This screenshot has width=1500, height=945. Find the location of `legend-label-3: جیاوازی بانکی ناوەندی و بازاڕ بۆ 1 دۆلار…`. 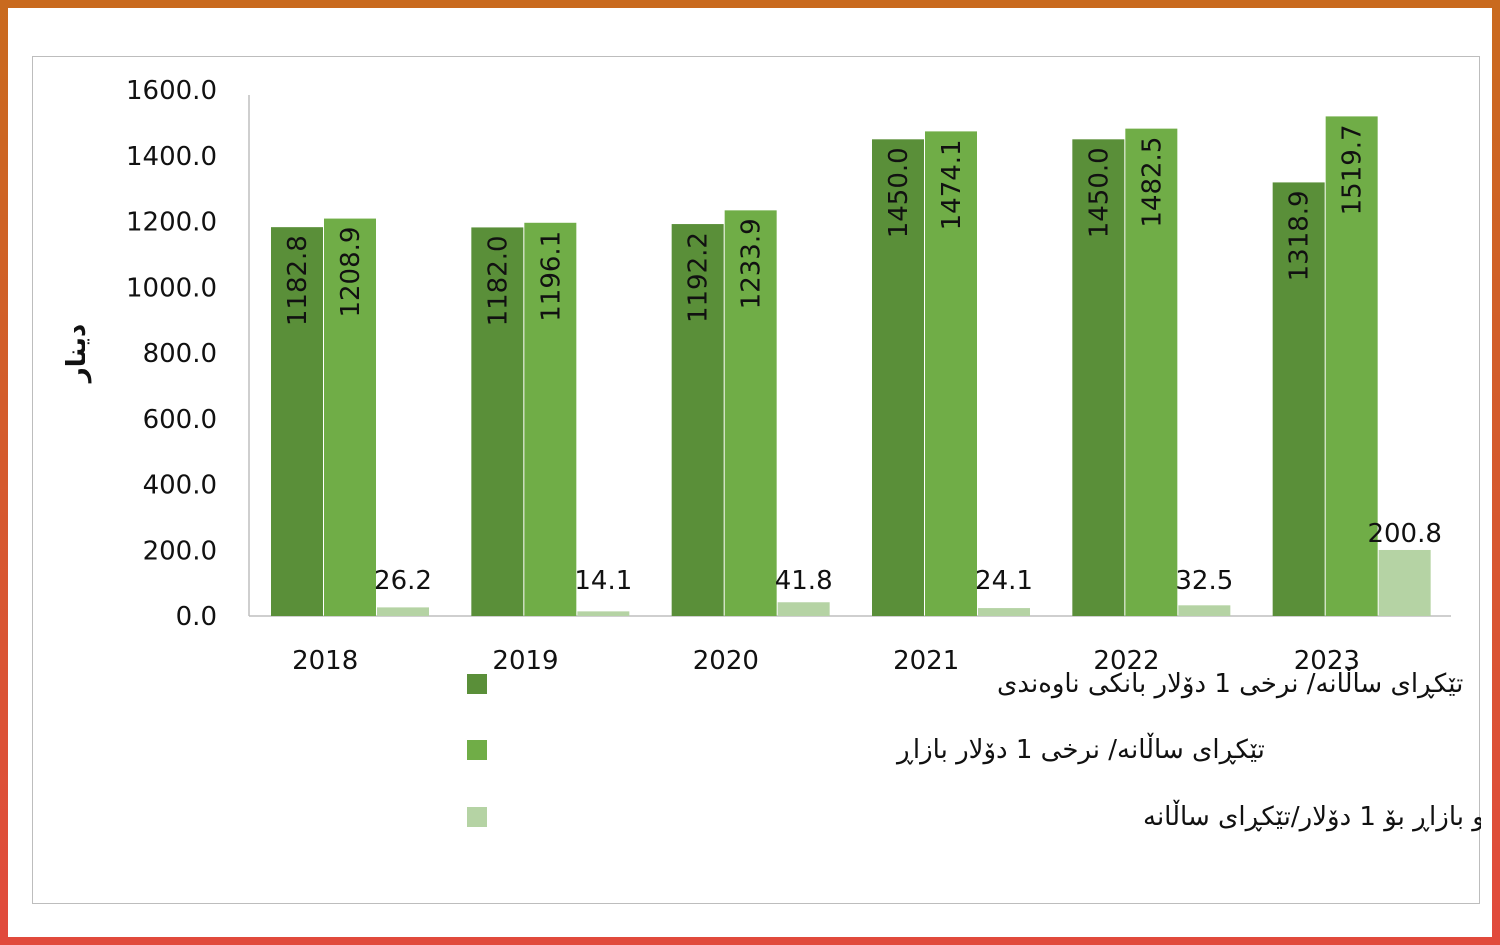

legend-label-3: جیاوازی بانکی ناوەندی و بازاڕ بۆ 1 دۆلار… is located at coordinates (1312, 816).